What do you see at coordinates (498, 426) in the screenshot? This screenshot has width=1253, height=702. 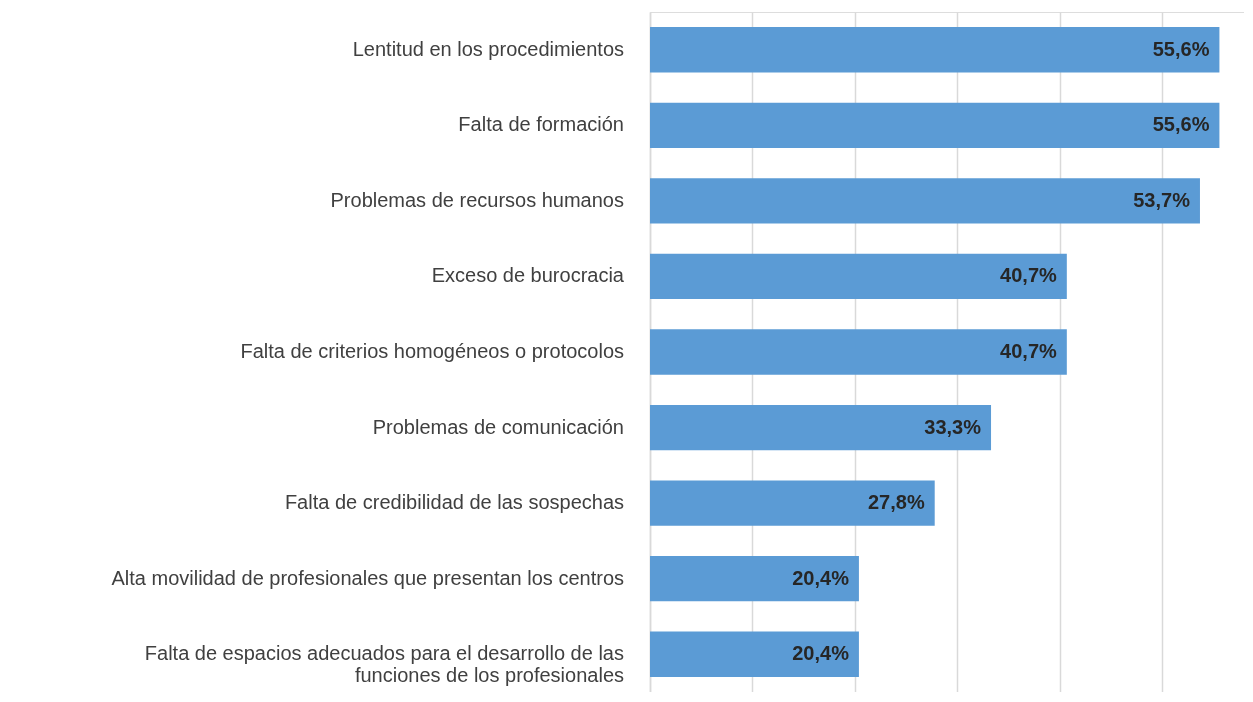 I see `y-tick-label: Problemas de comunicación` at bounding box center [498, 426].